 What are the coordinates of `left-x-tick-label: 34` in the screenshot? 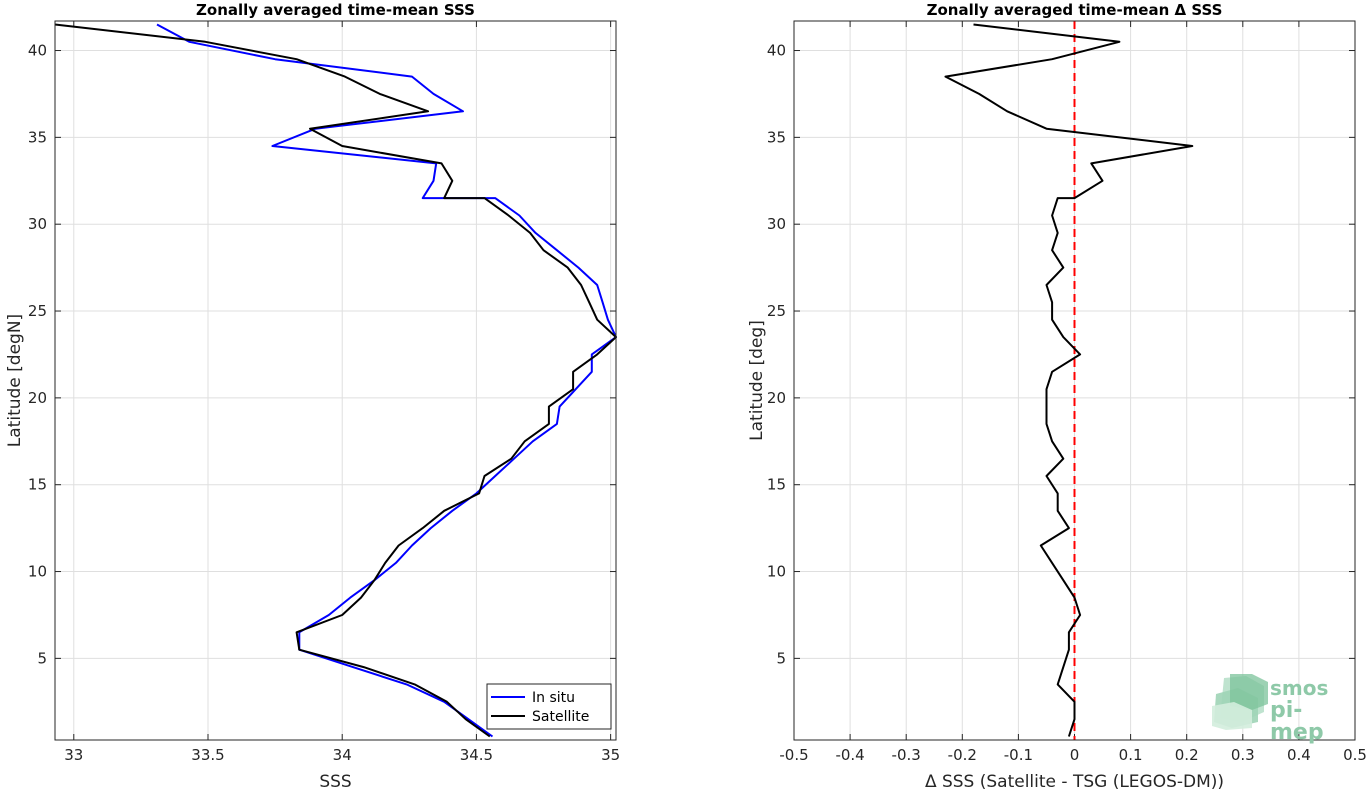 It's located at (342, 755).